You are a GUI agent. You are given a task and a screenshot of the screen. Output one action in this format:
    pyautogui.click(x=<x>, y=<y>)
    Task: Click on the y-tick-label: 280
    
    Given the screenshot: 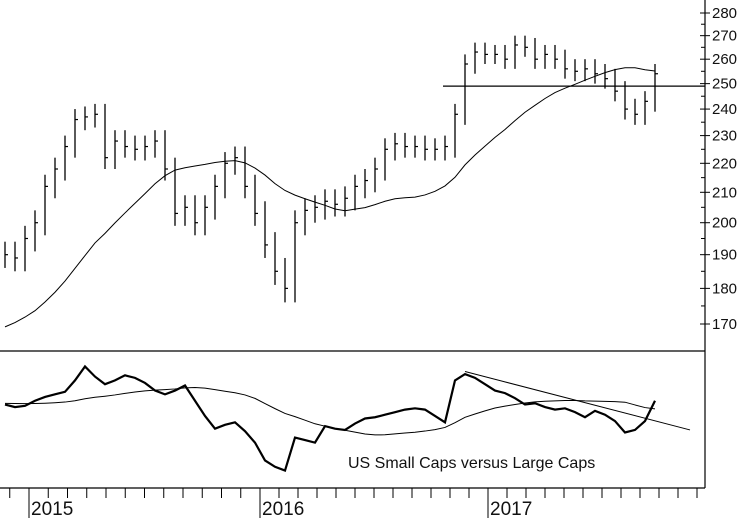 What is the action you would take?
    pyautogui.click(x=724, y=13)
    